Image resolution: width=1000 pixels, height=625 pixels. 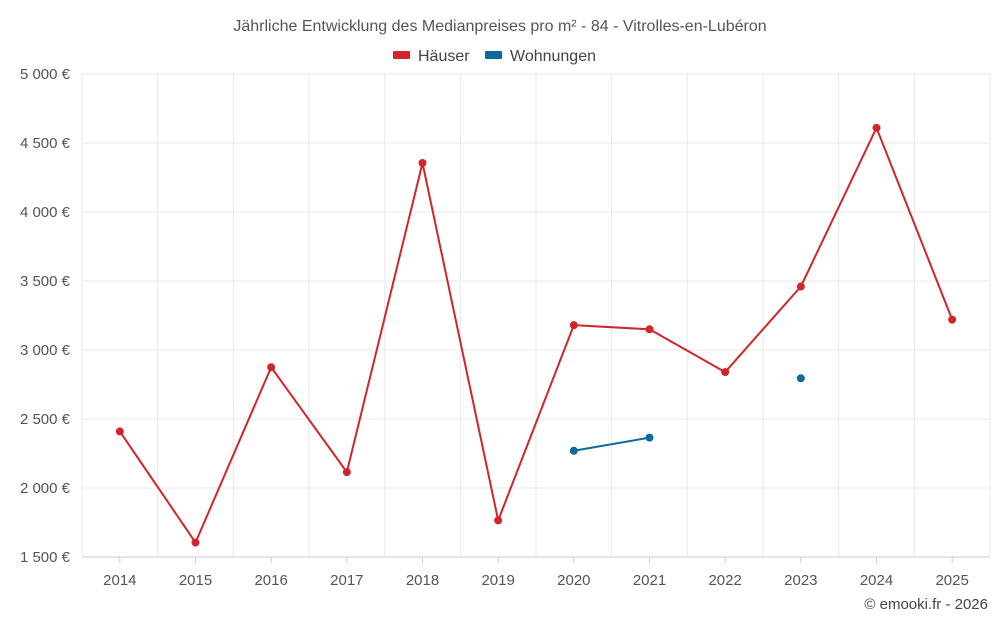 I want to click on credit: © emooki.fr - 2026, so click(x=926, y=604).